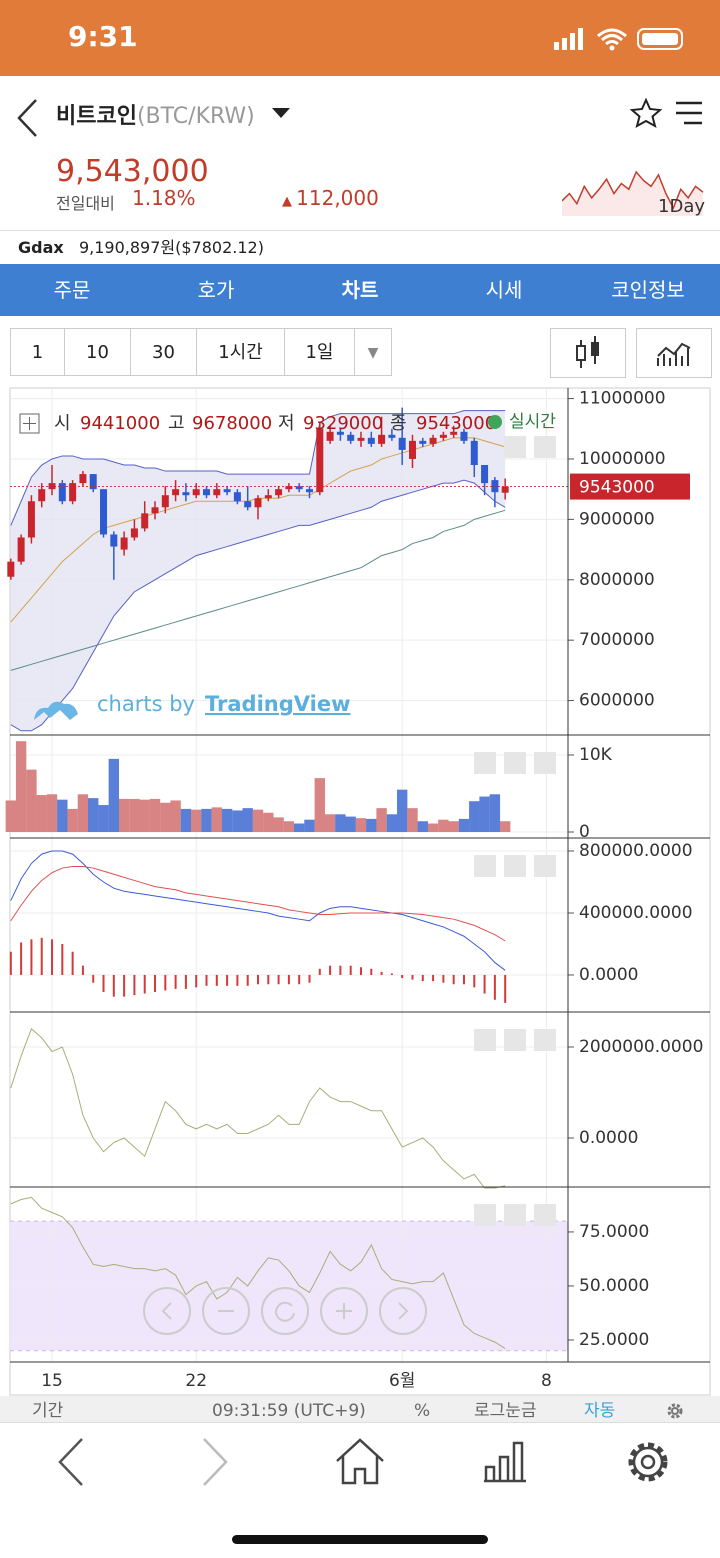 The image size is (720, 1558). What do you see at coordinates (504, 290) in the screenshot?
I see `tab: 시세` at bounding box center [504, 290].